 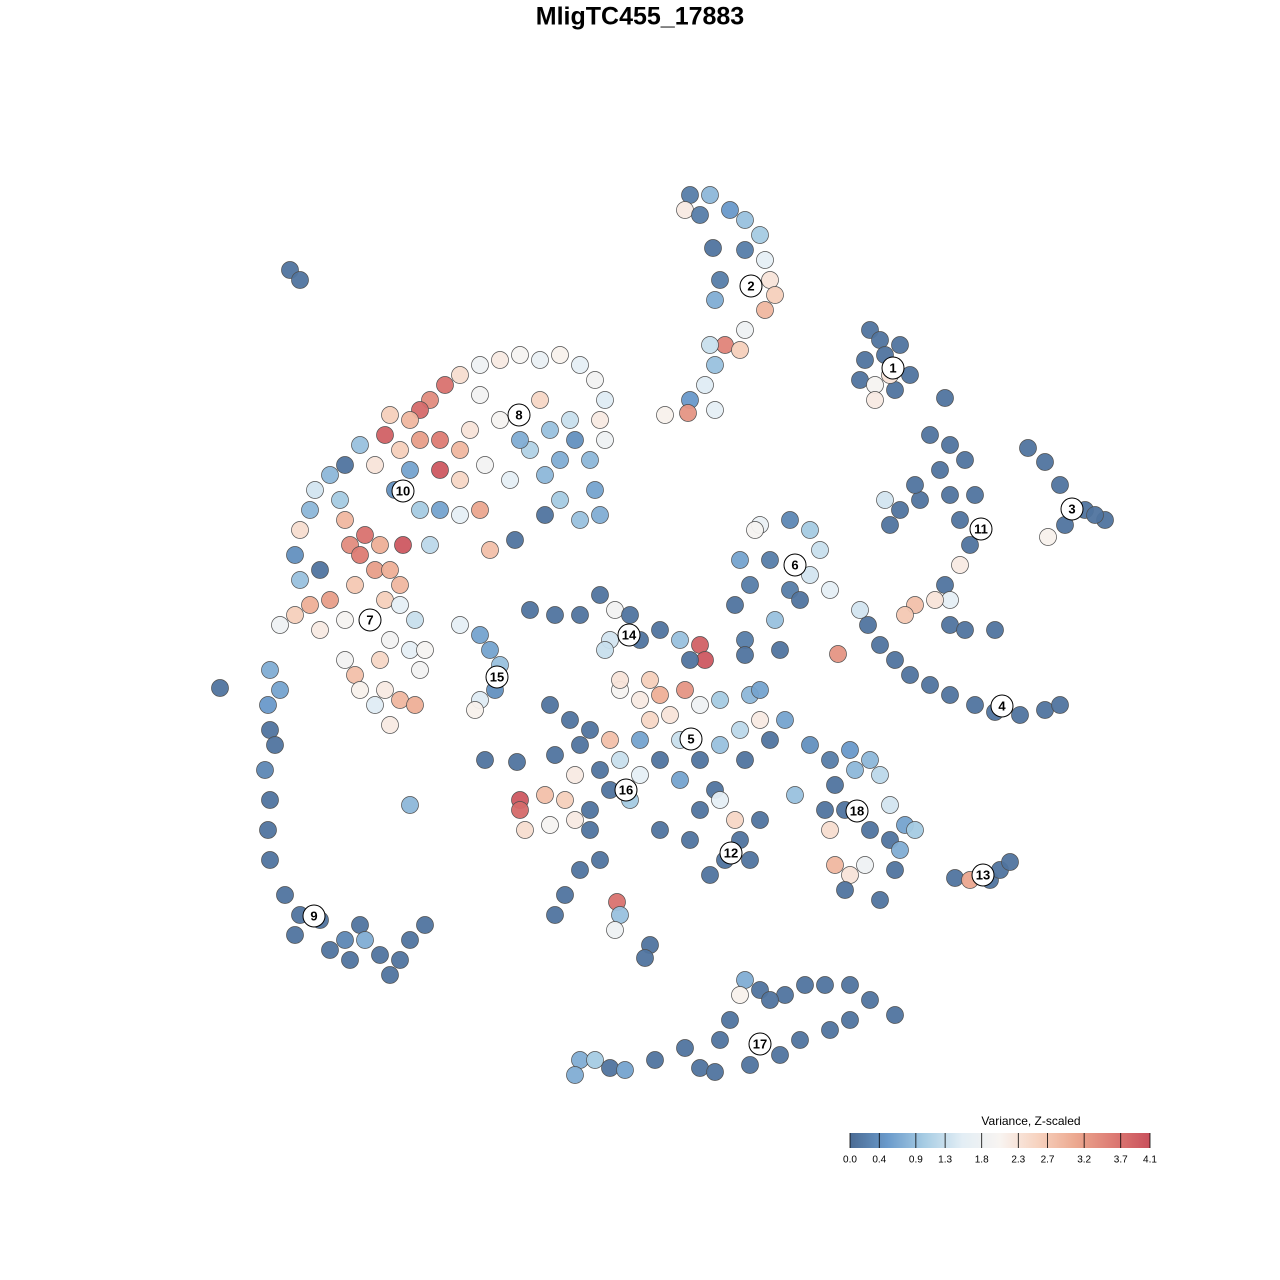 I want to click on colorbar-gradient, so click(x=1000, y=1140).